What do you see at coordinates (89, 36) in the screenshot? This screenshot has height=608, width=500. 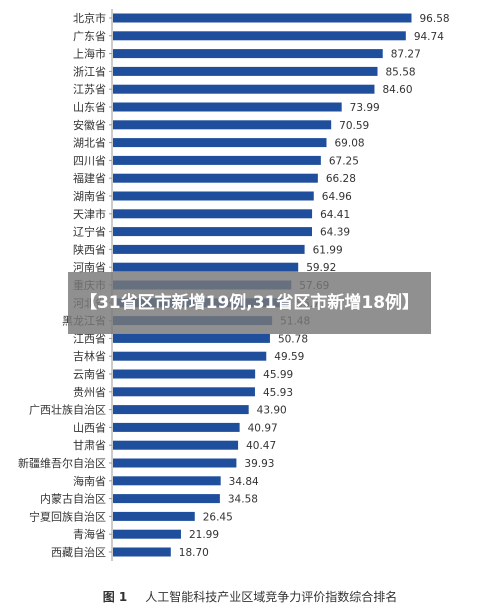 I see `category-label: 广东省` at bounding box center [89, 36].